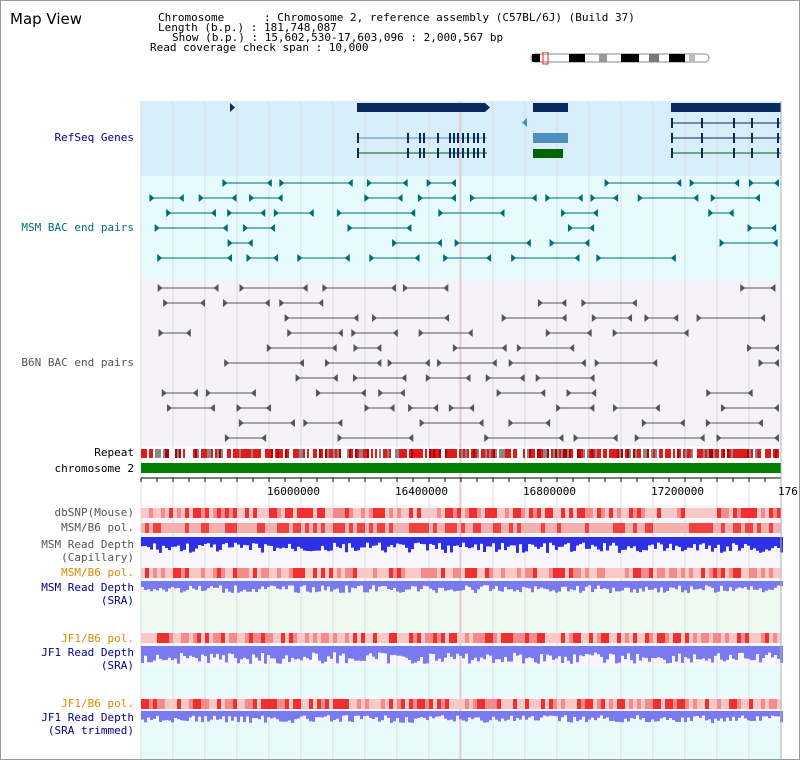 This screenshot has height=760, width=800. Describe the element at coordinates (621, 59) in the screenshot. I see `chromosome-ideogram` at that location.